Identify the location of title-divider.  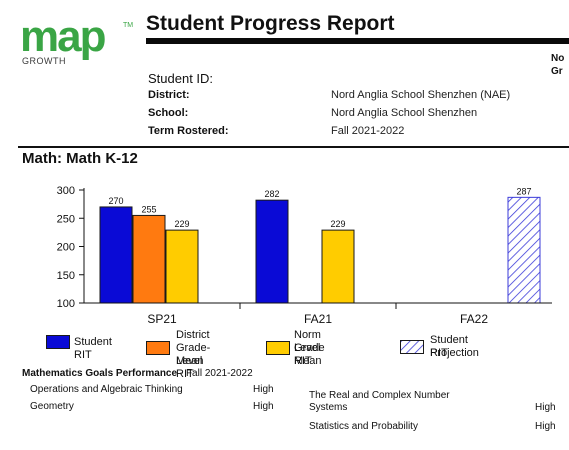
(357, 41).